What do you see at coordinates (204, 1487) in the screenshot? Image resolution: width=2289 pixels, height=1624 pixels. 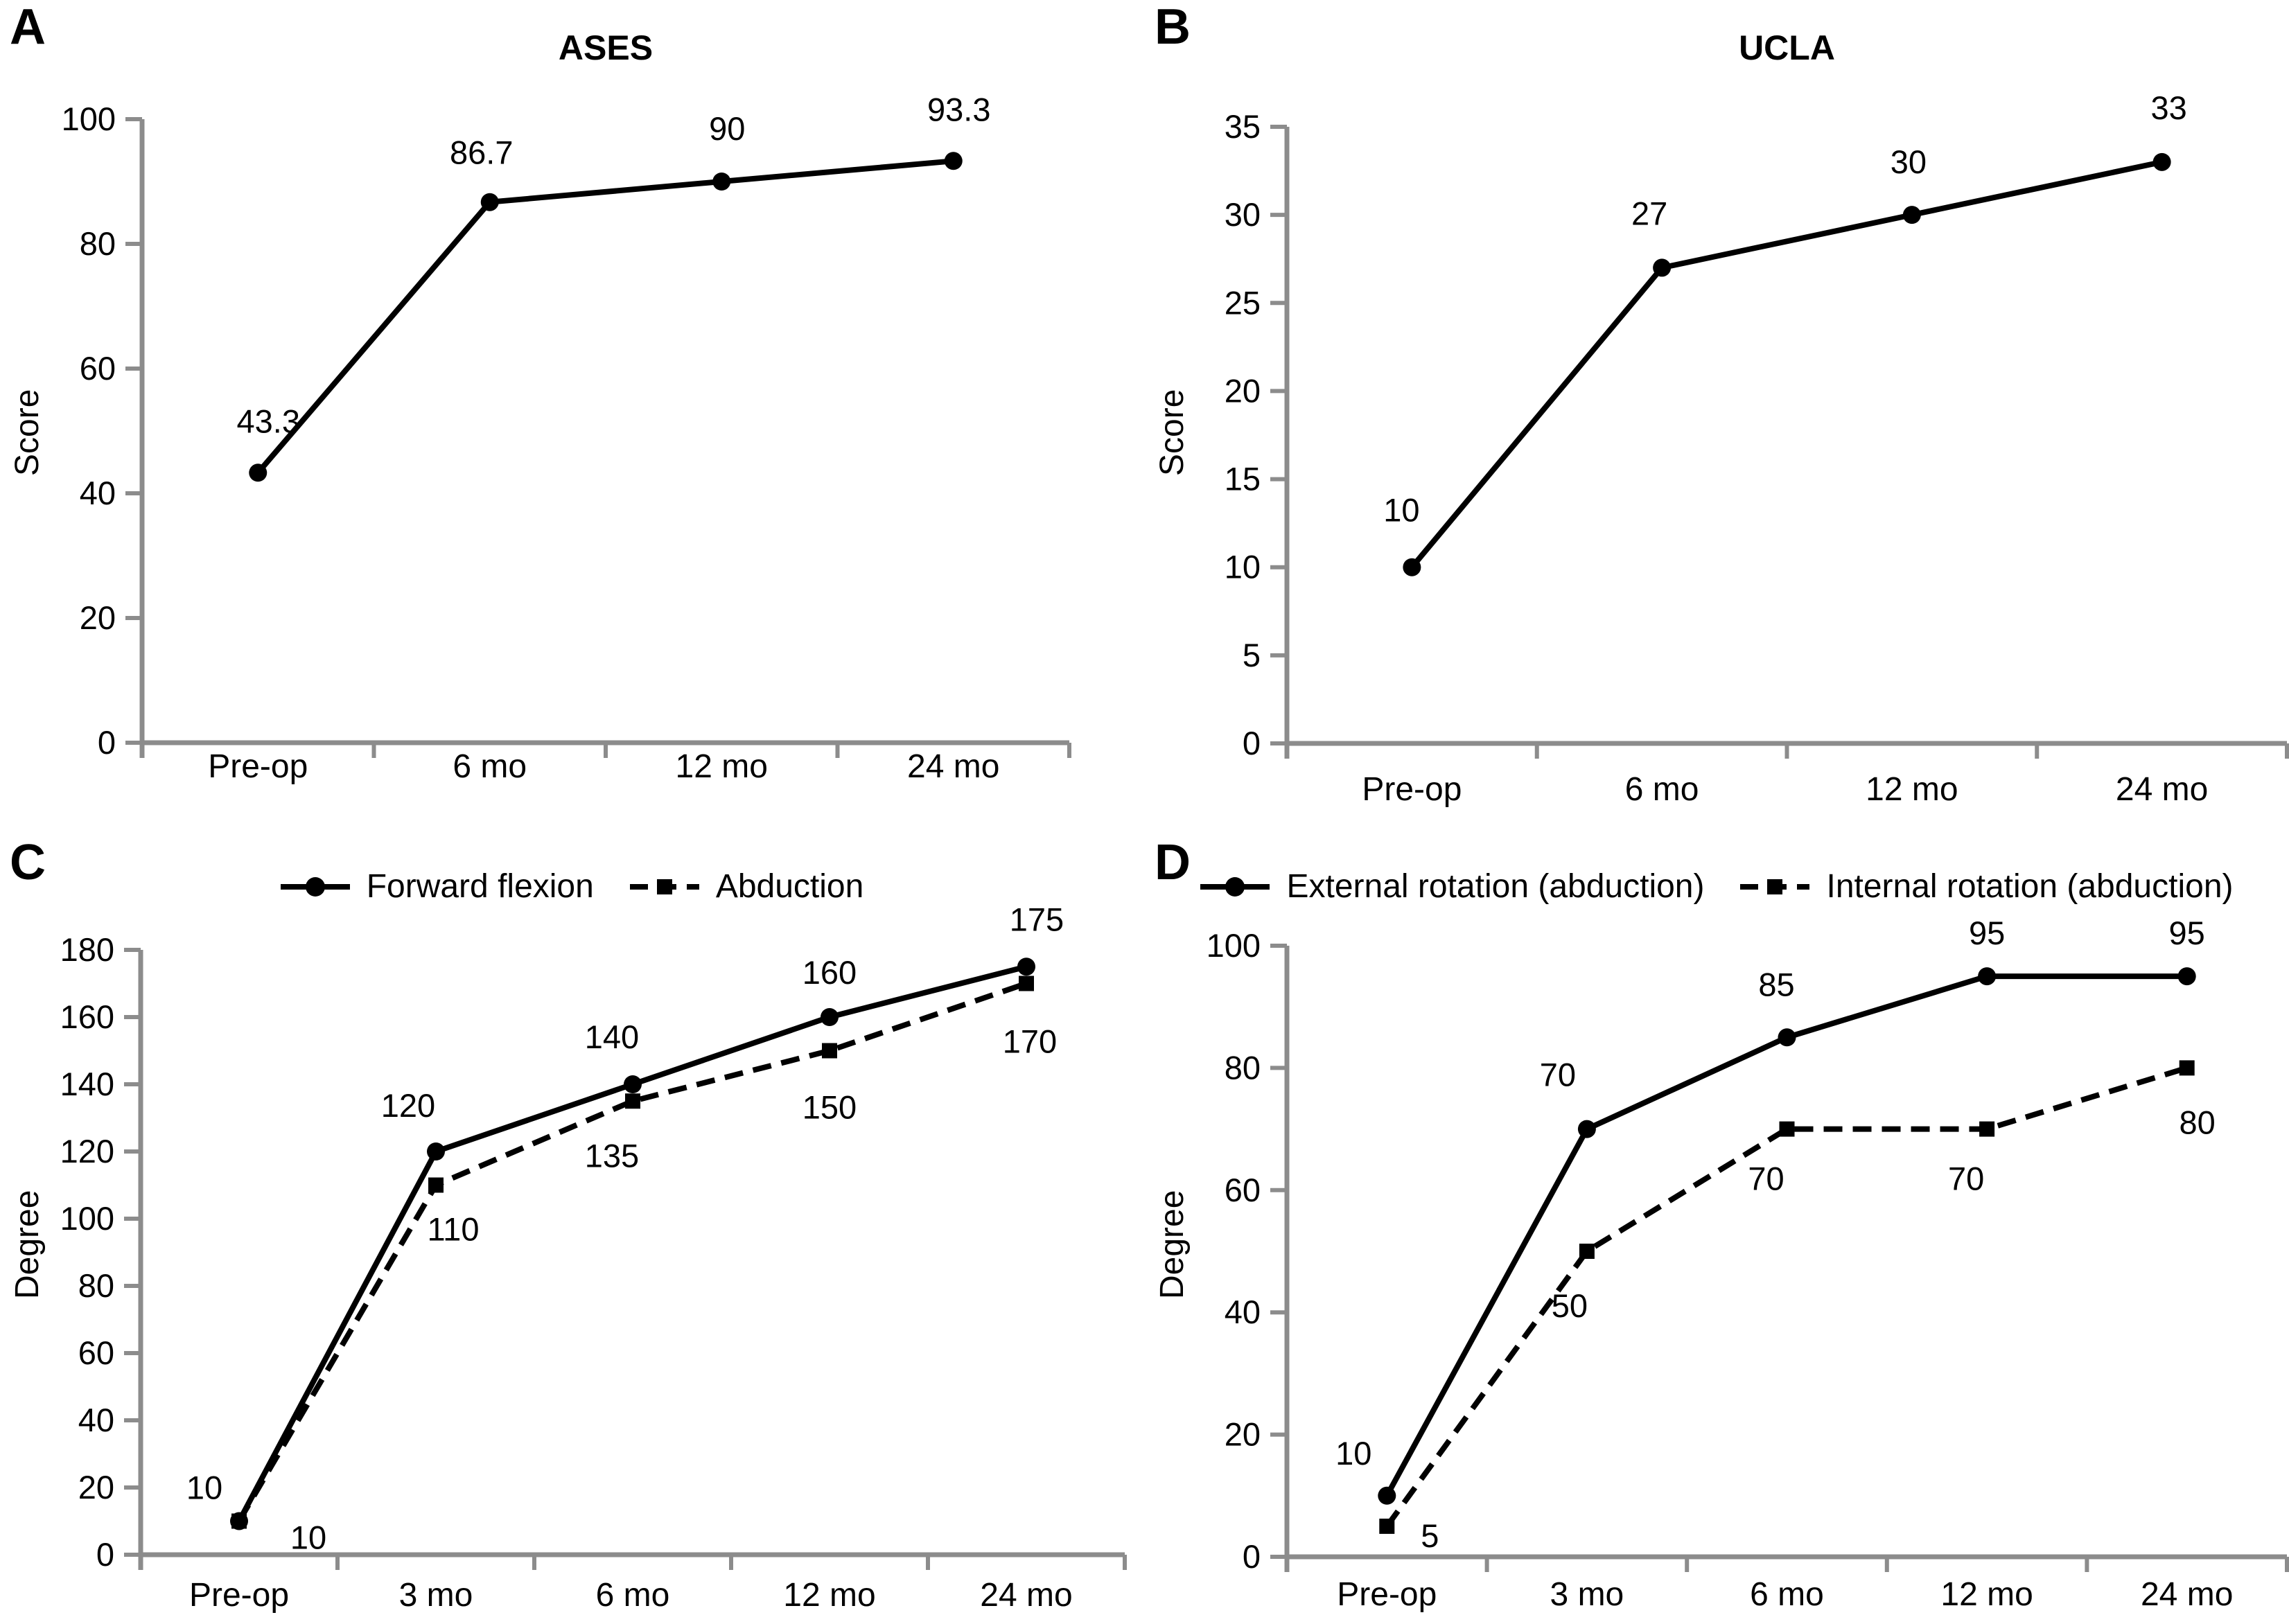 I see `data-point-label-forward-flexion: 10` at bounding box center [204, 1487].